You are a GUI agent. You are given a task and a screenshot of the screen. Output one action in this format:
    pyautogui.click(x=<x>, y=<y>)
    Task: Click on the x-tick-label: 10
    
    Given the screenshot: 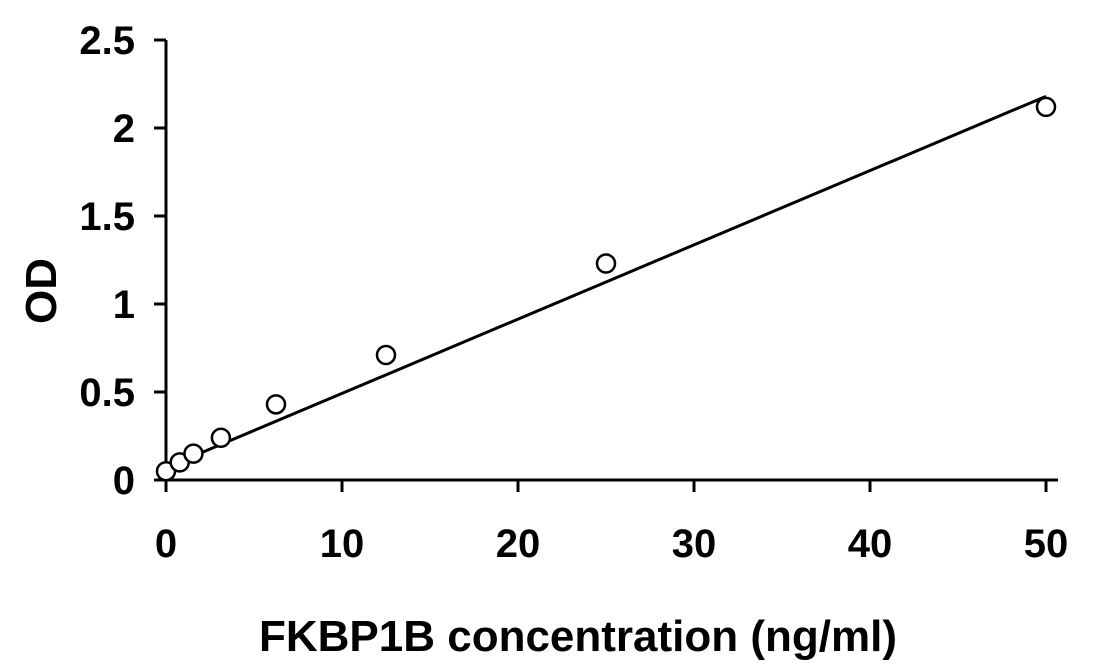 What is the action you would take?
    pyautogui.click(x=342, y=544)
    